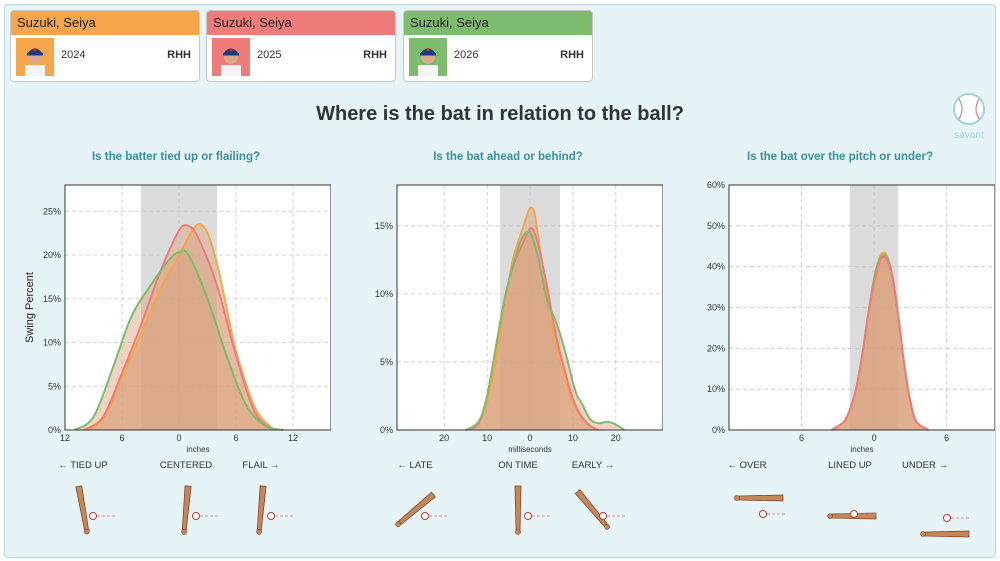  Describe the element at coordinates (30, 307) in the screenshot. I see `y-axis-label: Swing Percent` at that location.